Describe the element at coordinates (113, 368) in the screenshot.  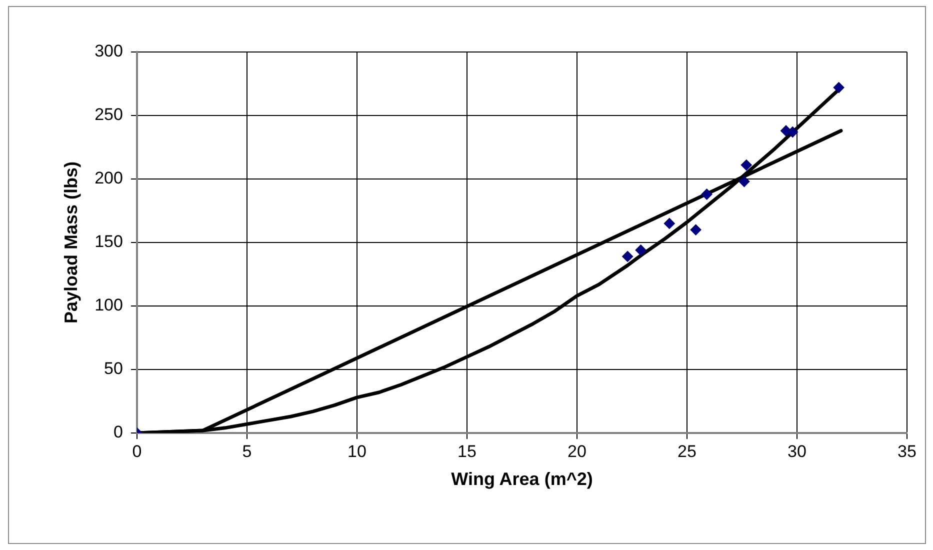
I see `y-tick-label: 50` at that location.